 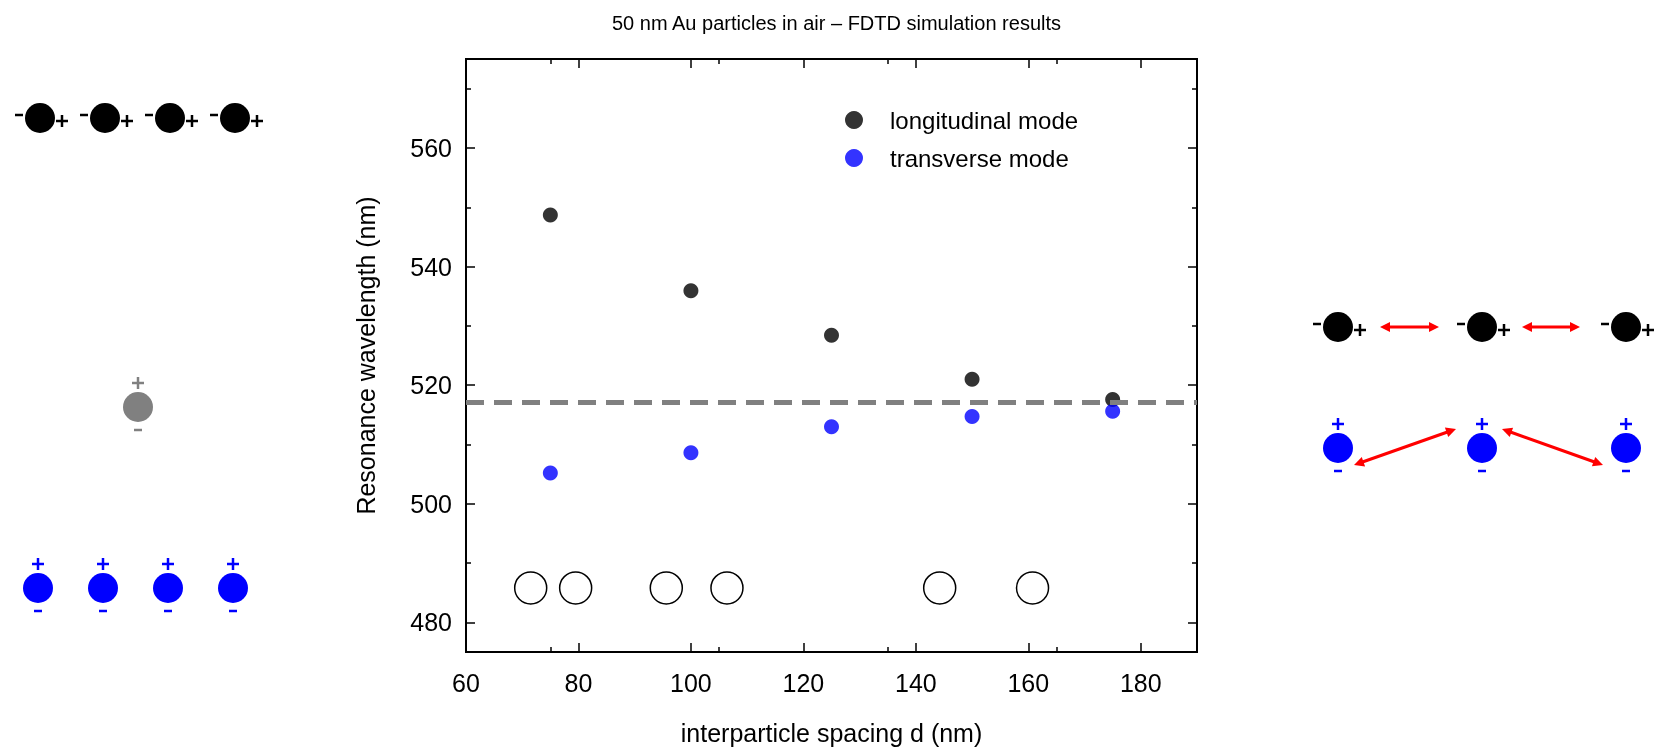 What do you see at coordinates (979, 158) in the screenshot?
I see `legend-label: transverse mode` at bounding box center [979, 158].